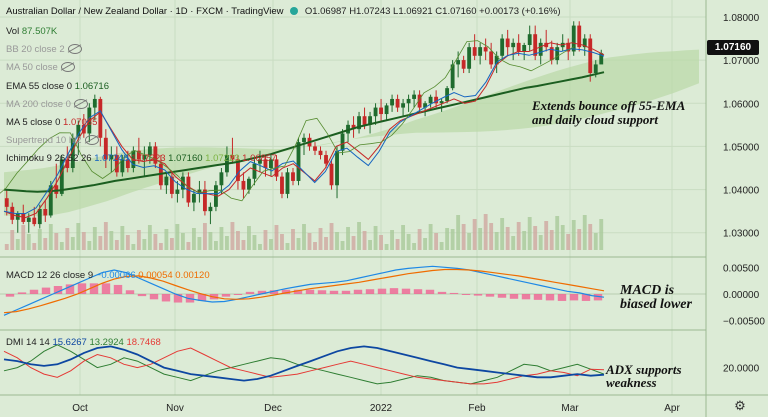 The width and height of the screenshot is (768, 417). Describe the element at coordinates (57, 86) in the screenshot. I see `legend-ema55: EMA 55 close 0 1.06716` at that location.